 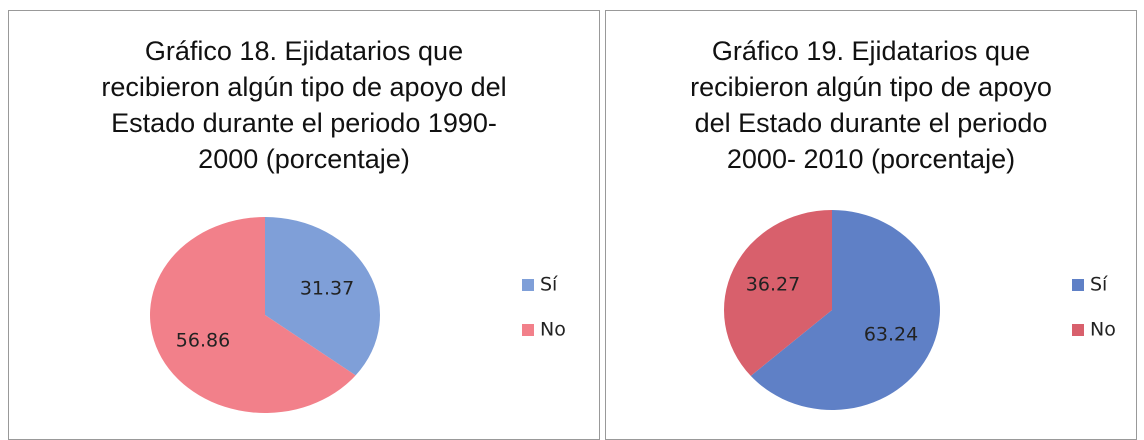 What do you see at coordinates (773, 285) in the screenshot?
I see `data-label: 36.27` at bounding box center [773, 285].